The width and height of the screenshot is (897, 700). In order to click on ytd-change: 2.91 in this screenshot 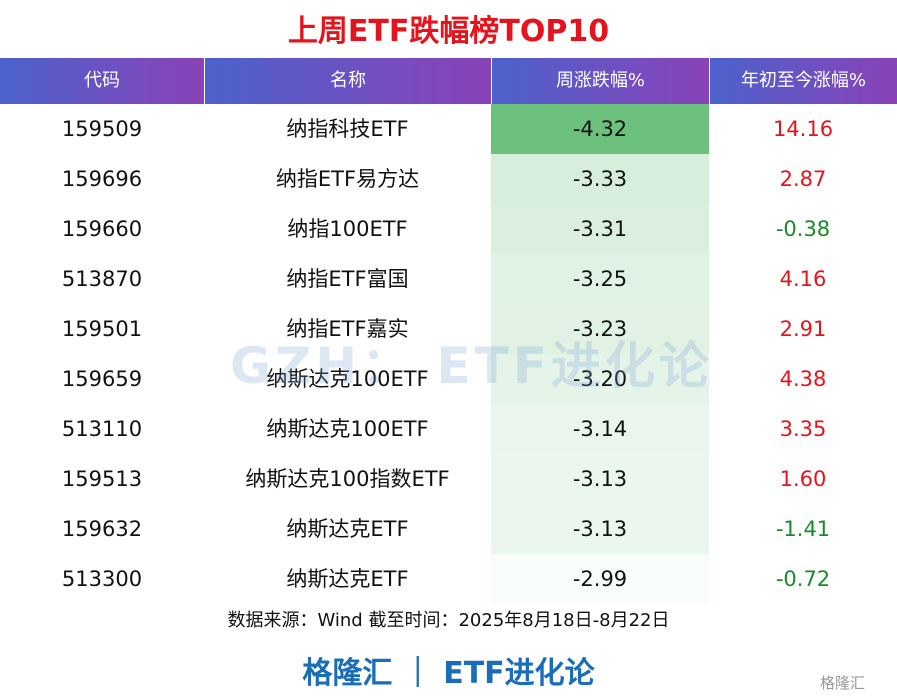, I will do `click(803, 329)`.